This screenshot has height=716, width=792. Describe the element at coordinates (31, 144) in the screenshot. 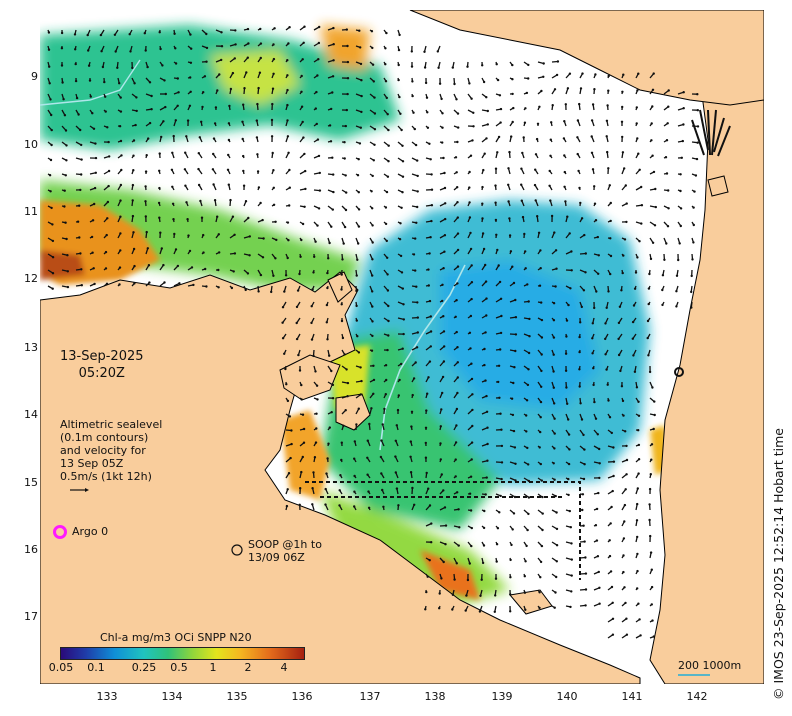

I see `lat-label-10: 10` at that location.